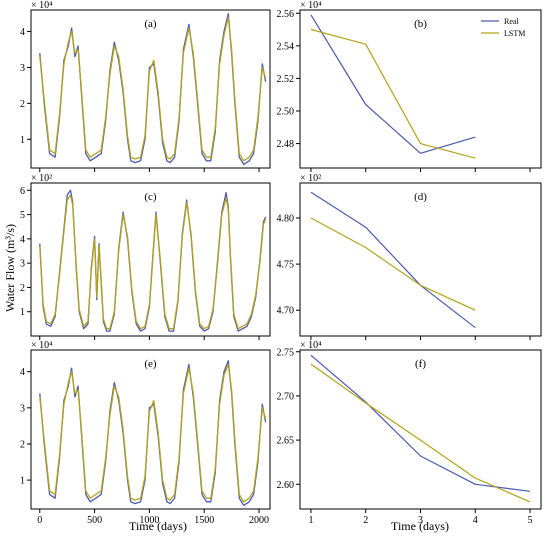  I want to click on ytick-label-e: 3, so click(22, 408).